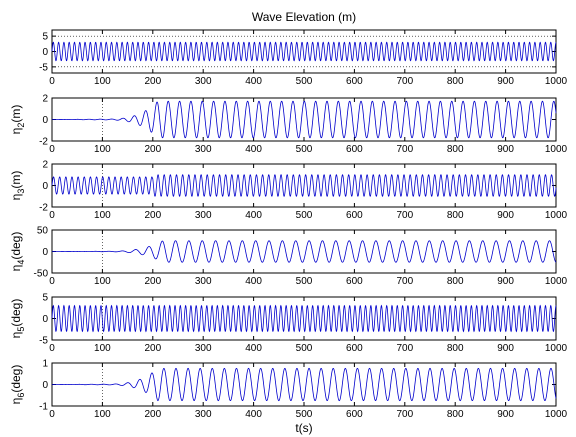 Image resolution: width=576 pixels, height=437 pixels. What do you see at coordinates (303, 428) in the screenshot?
I see `x-axis-label: t(s)` at bounding box center [303, 428].